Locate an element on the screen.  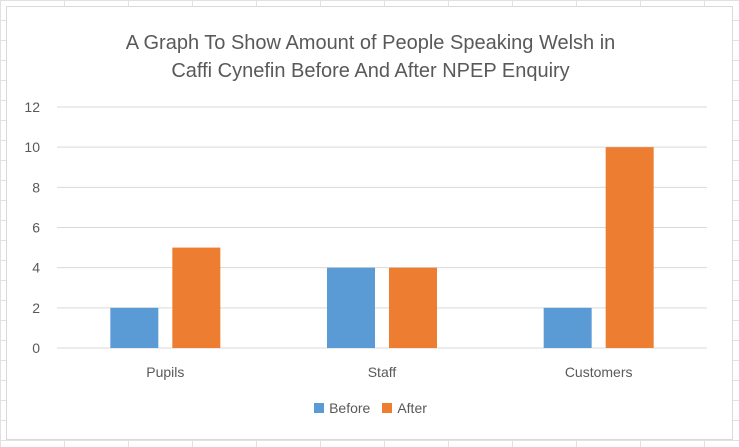
y-tick-label: 2 is located at coordinates (36, 308).